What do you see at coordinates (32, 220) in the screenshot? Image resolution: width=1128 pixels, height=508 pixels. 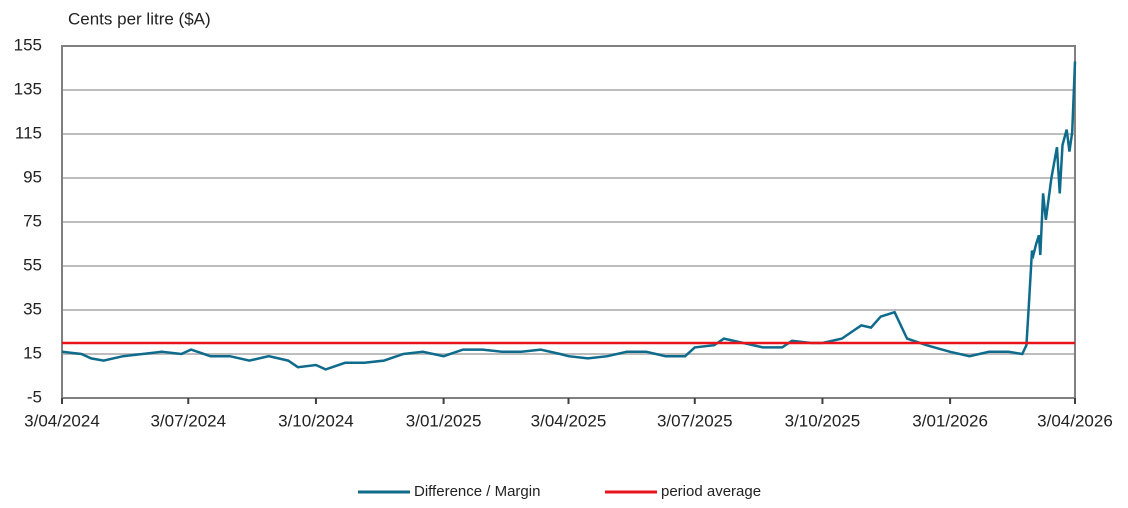 I see `y-tick-label: 75` at bounding box center [32, 220].